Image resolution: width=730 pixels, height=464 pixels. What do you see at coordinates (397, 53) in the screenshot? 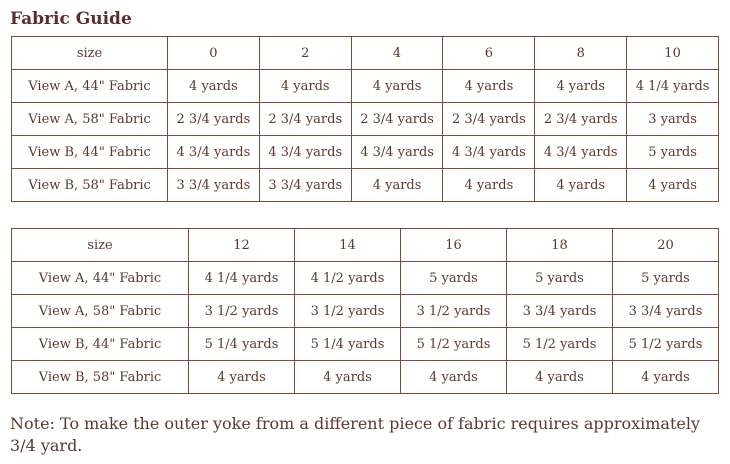
I see `size-column-header-cell: 4` at bounding box center [397, 53].